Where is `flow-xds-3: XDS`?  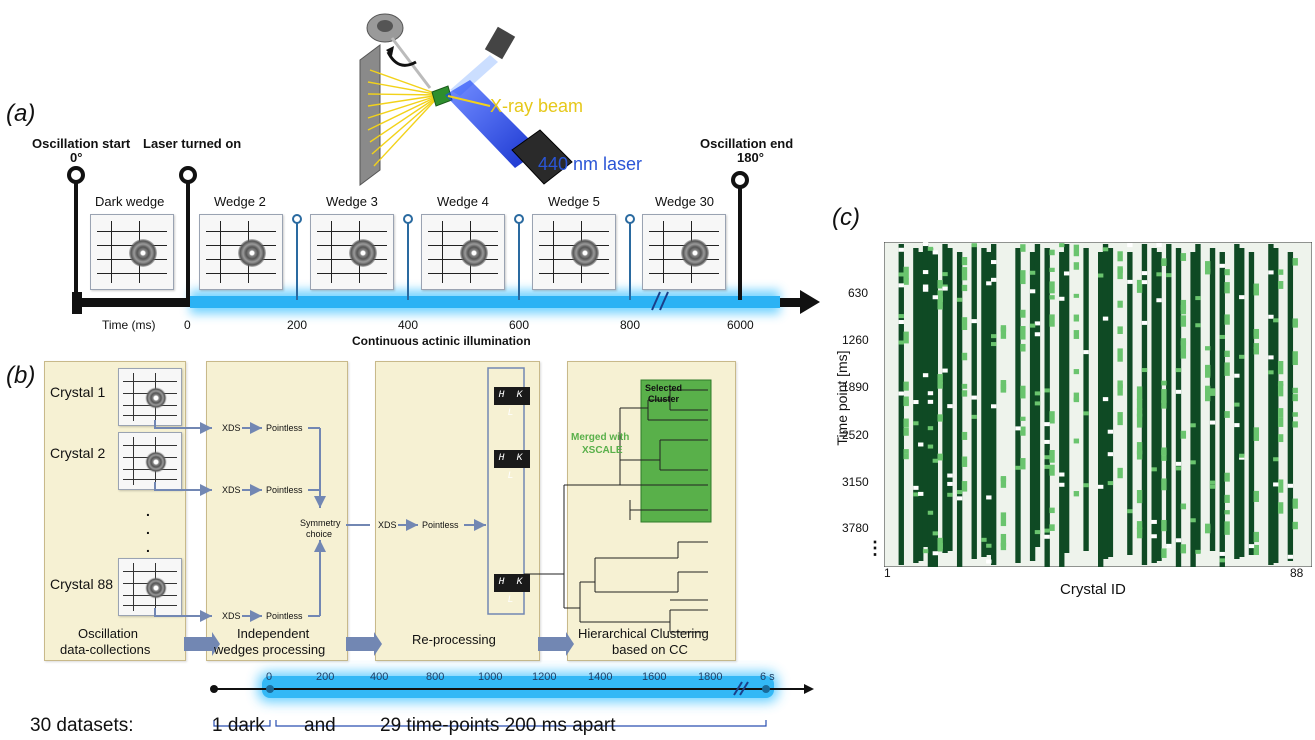
flow-xds-3: XDS is located at coordinates (231, 616).